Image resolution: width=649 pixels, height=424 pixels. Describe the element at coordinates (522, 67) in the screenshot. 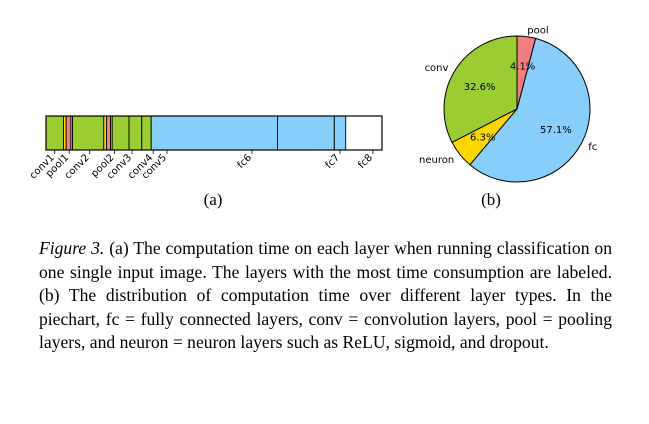

I see `pie-pct-pool: 4.1%` at that location.